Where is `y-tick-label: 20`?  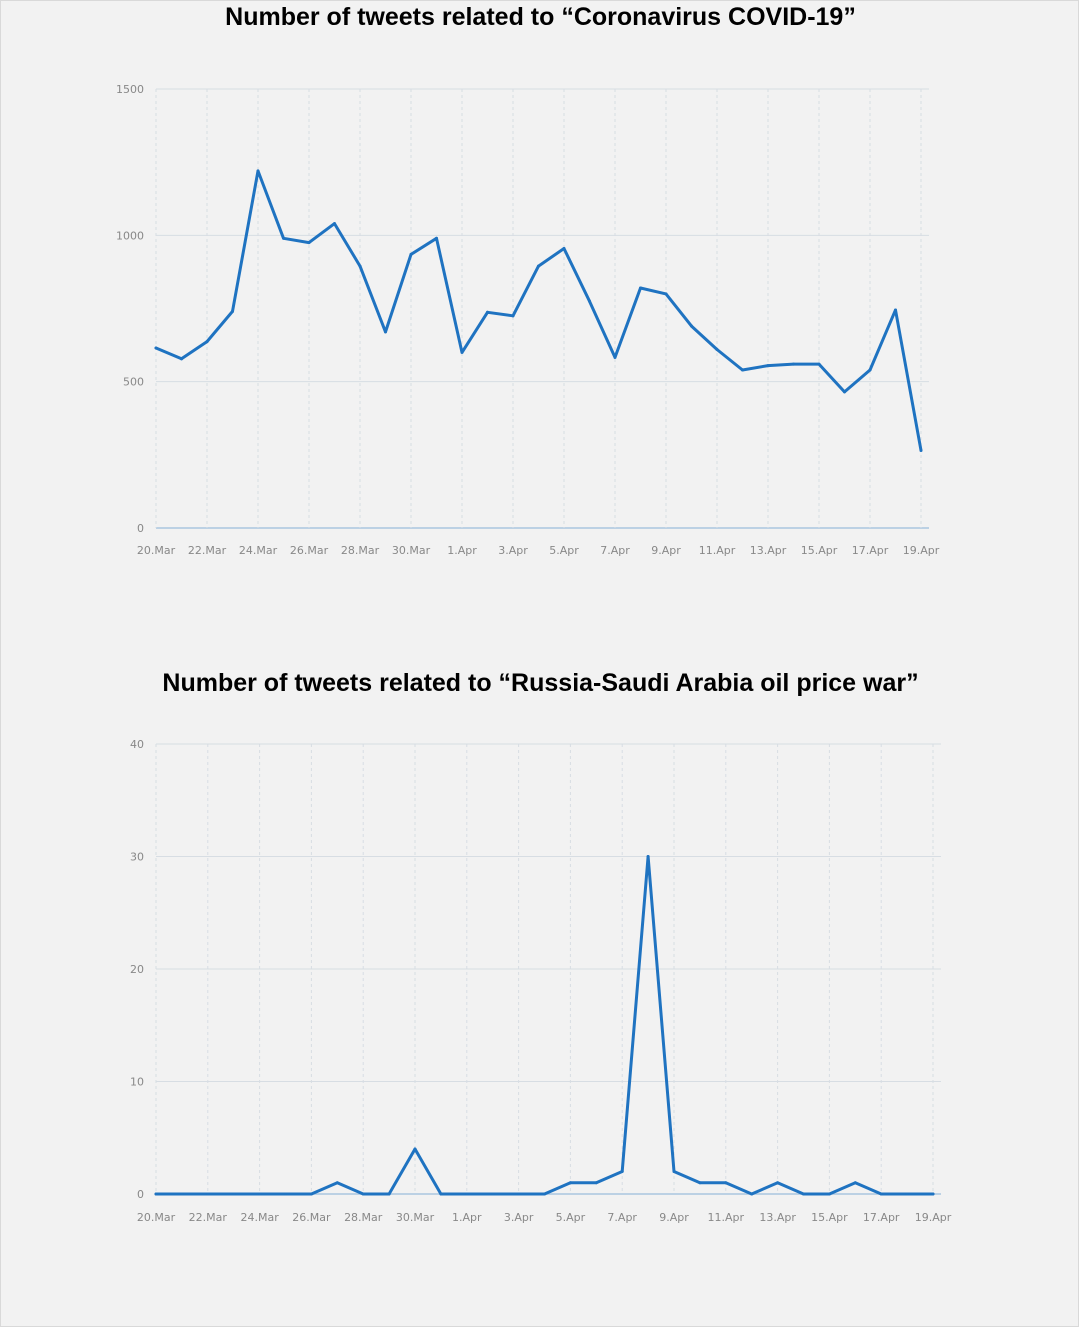
y-tick-label: 20 is located at coordinates (137, 969).